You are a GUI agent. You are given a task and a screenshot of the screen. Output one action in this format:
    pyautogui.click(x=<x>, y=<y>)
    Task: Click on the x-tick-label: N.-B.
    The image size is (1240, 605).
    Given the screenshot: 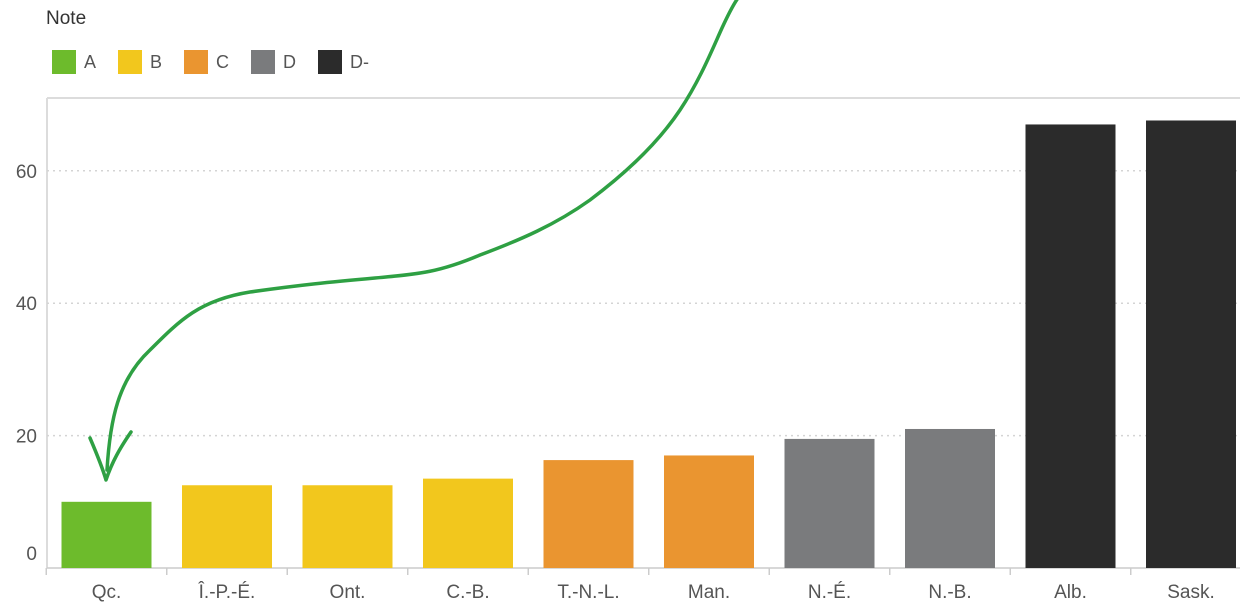 What is the action you would take?
    pyautogui.click(x=949, y=592)
    